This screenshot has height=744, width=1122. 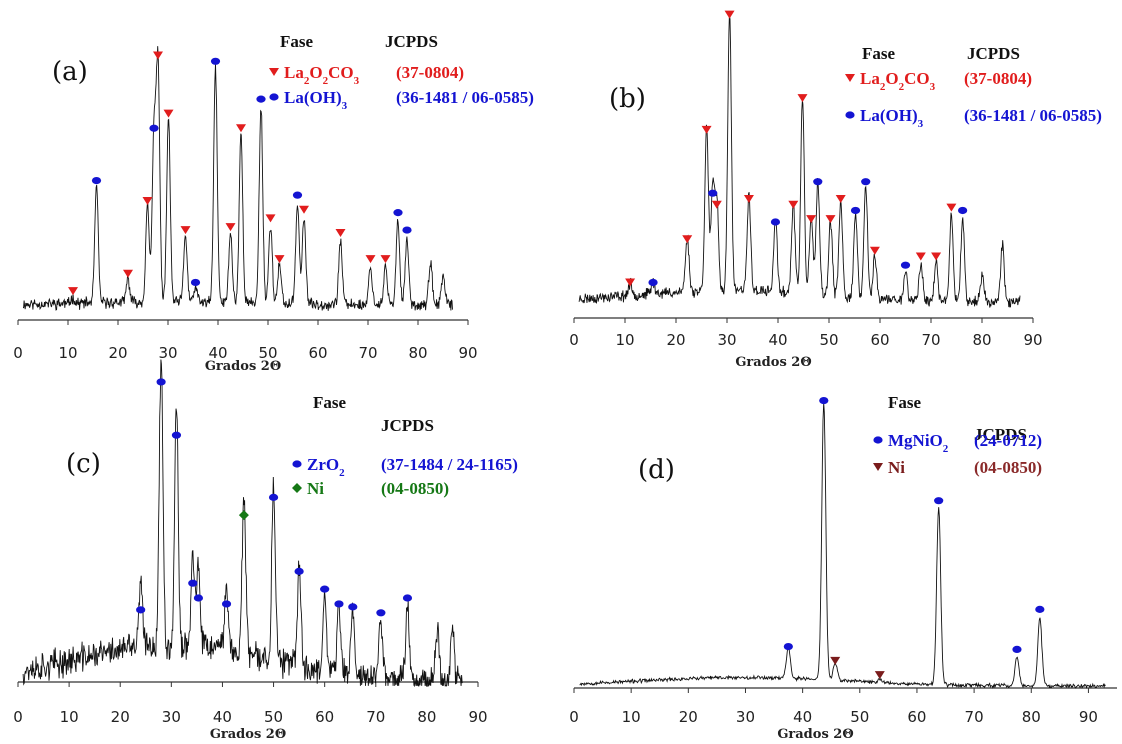 I want to click on panel-label: (b), so click(x=627, y=99).